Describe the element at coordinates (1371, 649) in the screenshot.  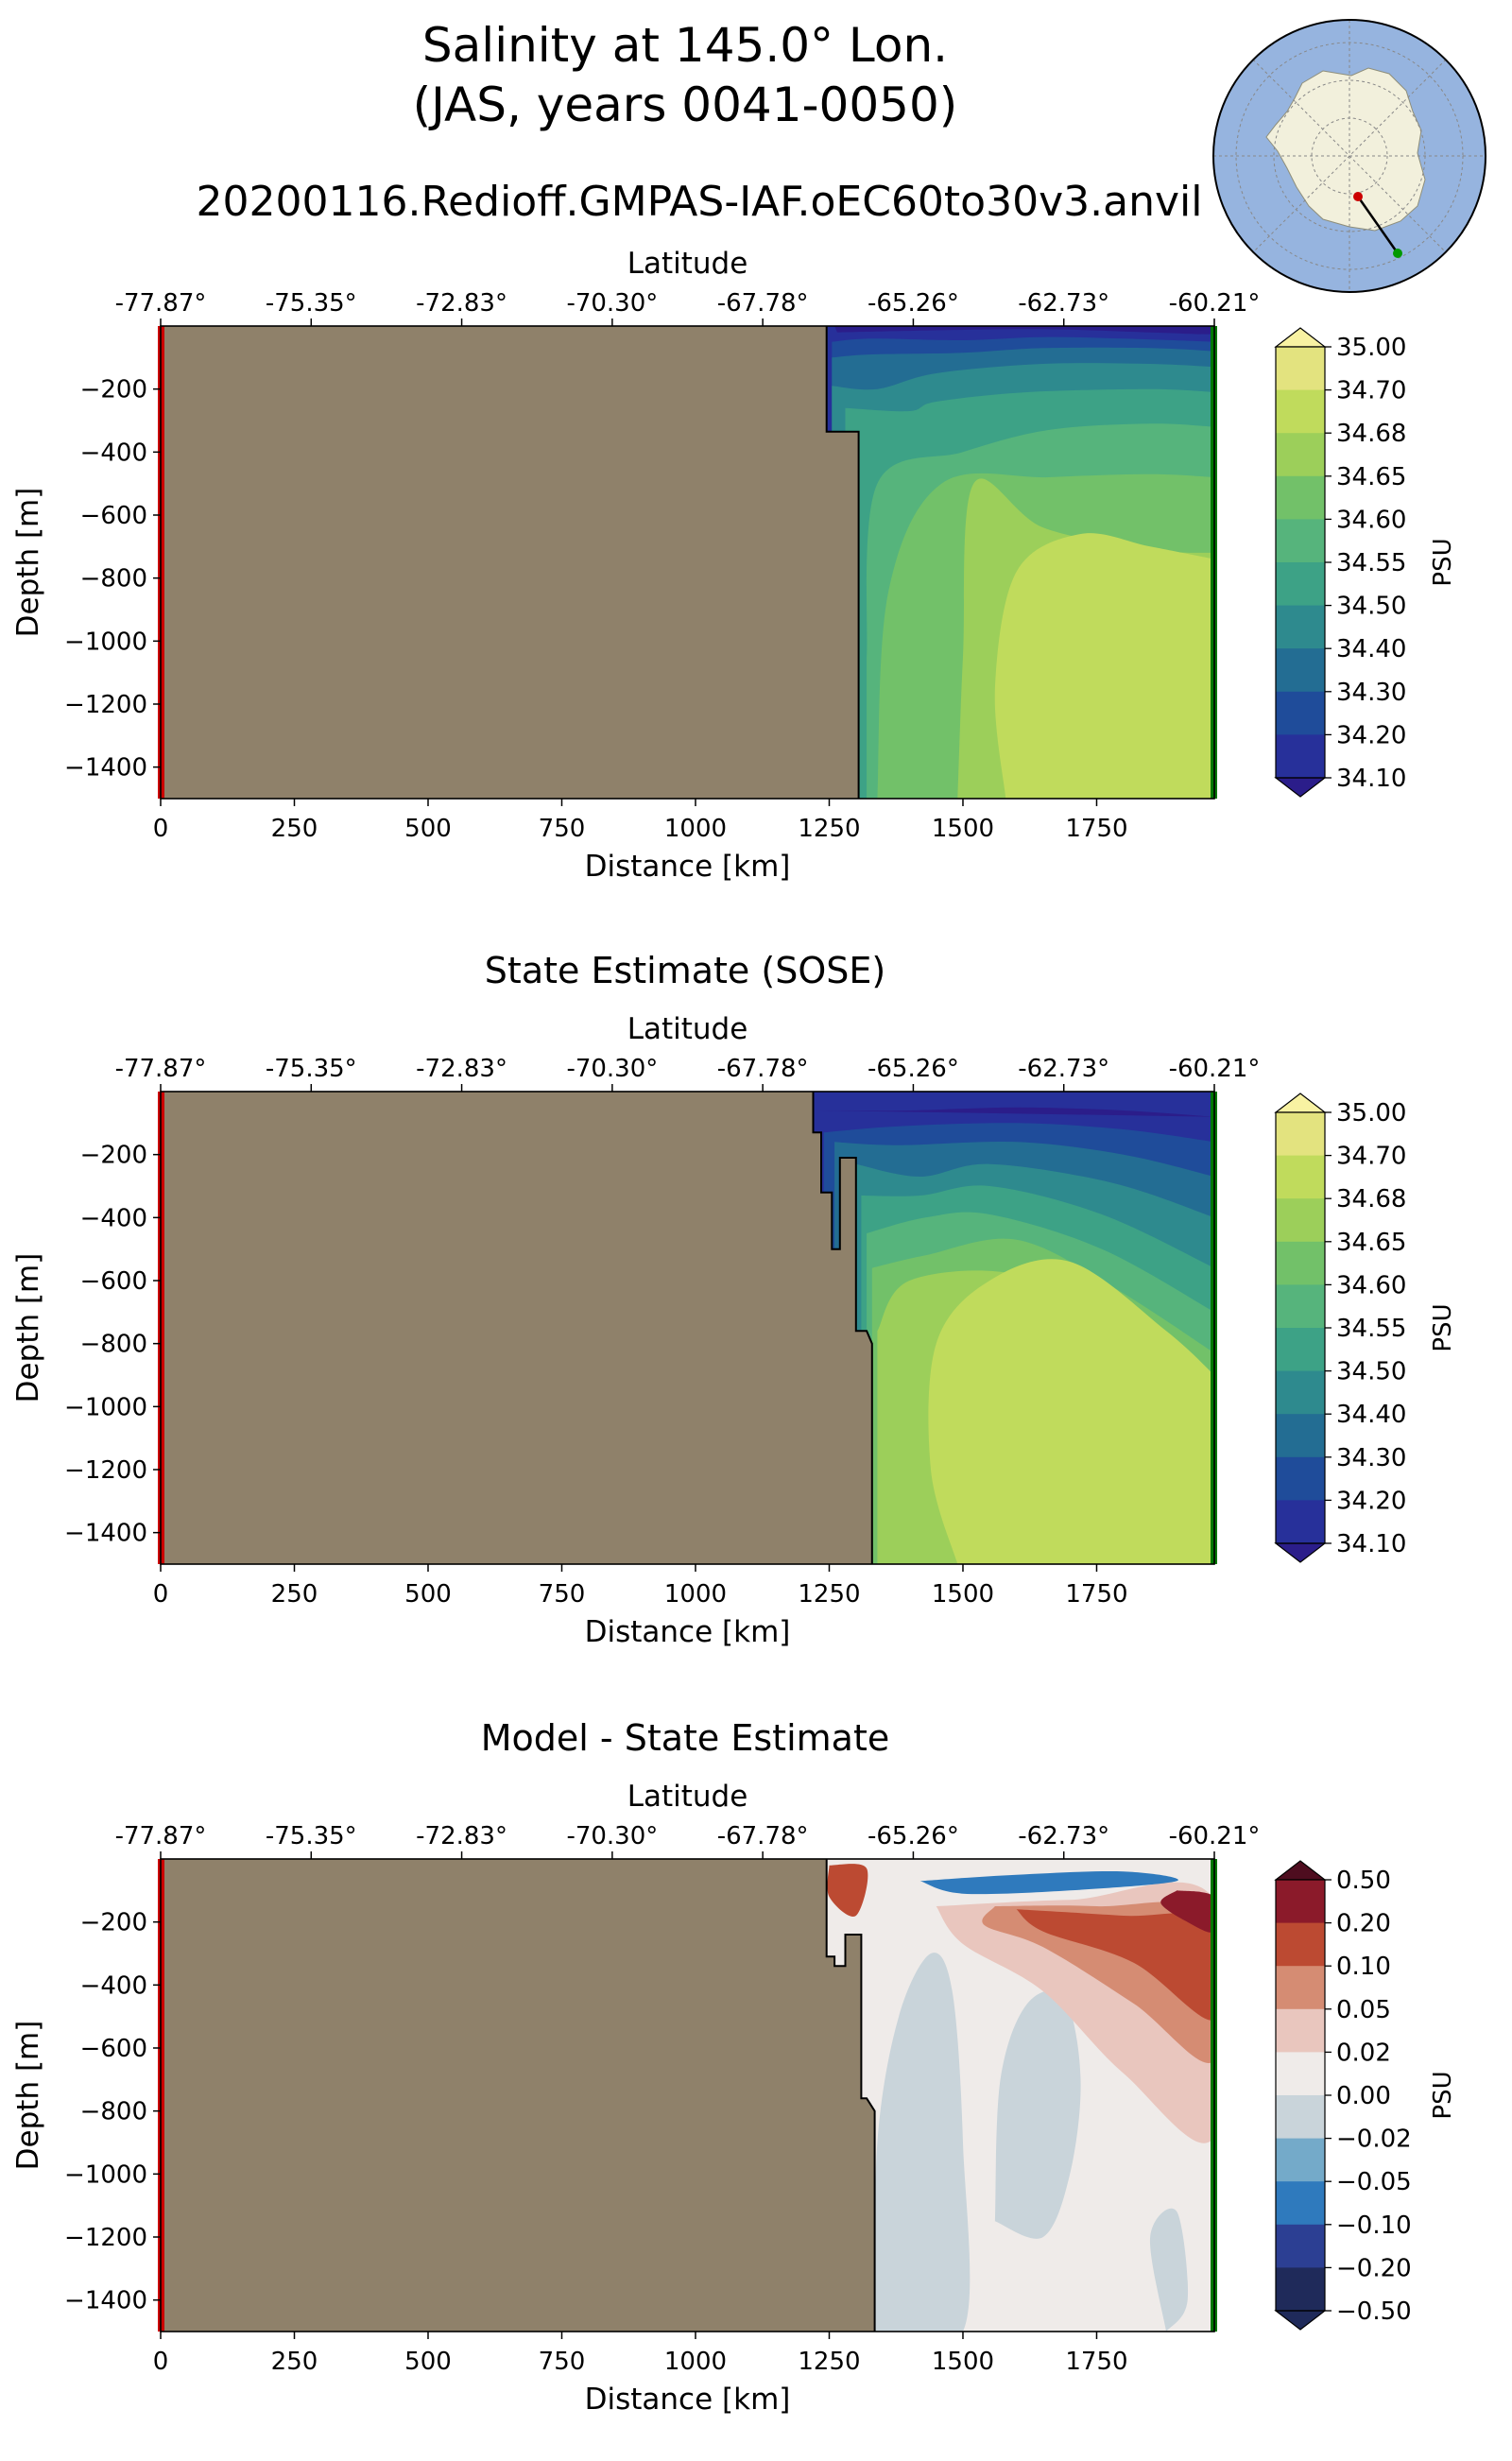
I see `colorbar-tick-label: 34.40` at that location.